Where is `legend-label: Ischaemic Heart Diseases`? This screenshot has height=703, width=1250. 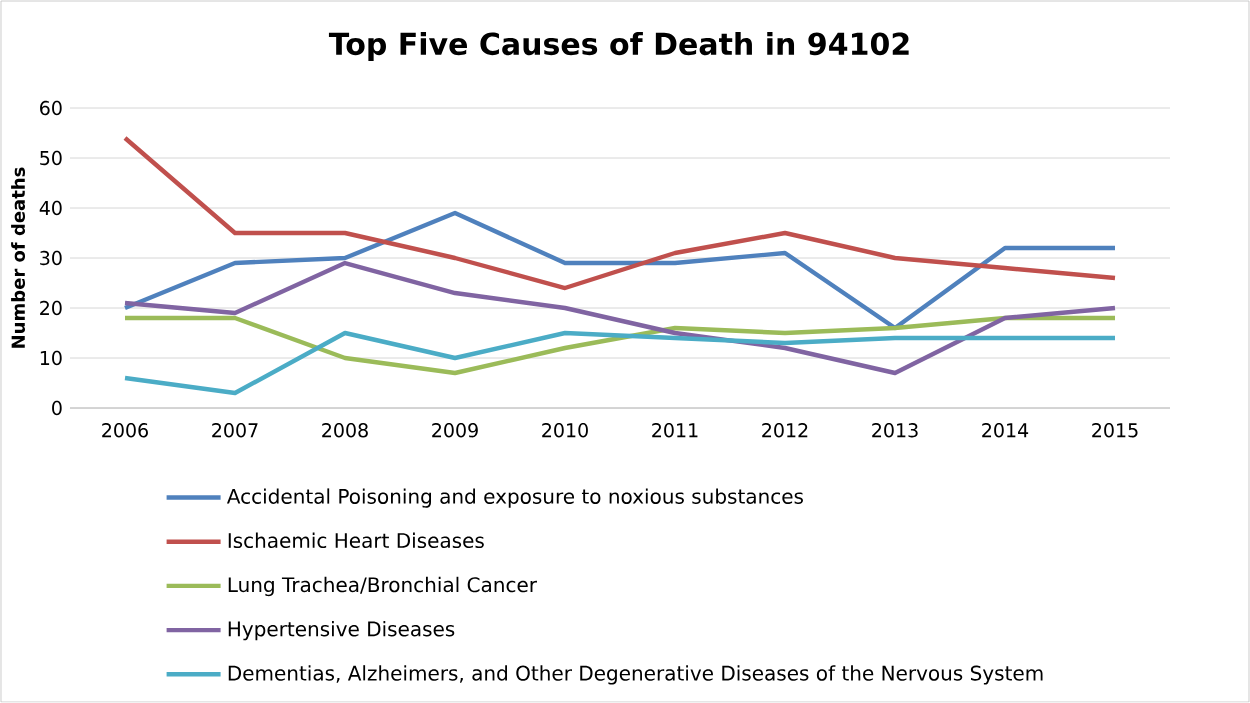
legend-label: Ischaemic Heart Diseases is located at coordinates (356, 540).